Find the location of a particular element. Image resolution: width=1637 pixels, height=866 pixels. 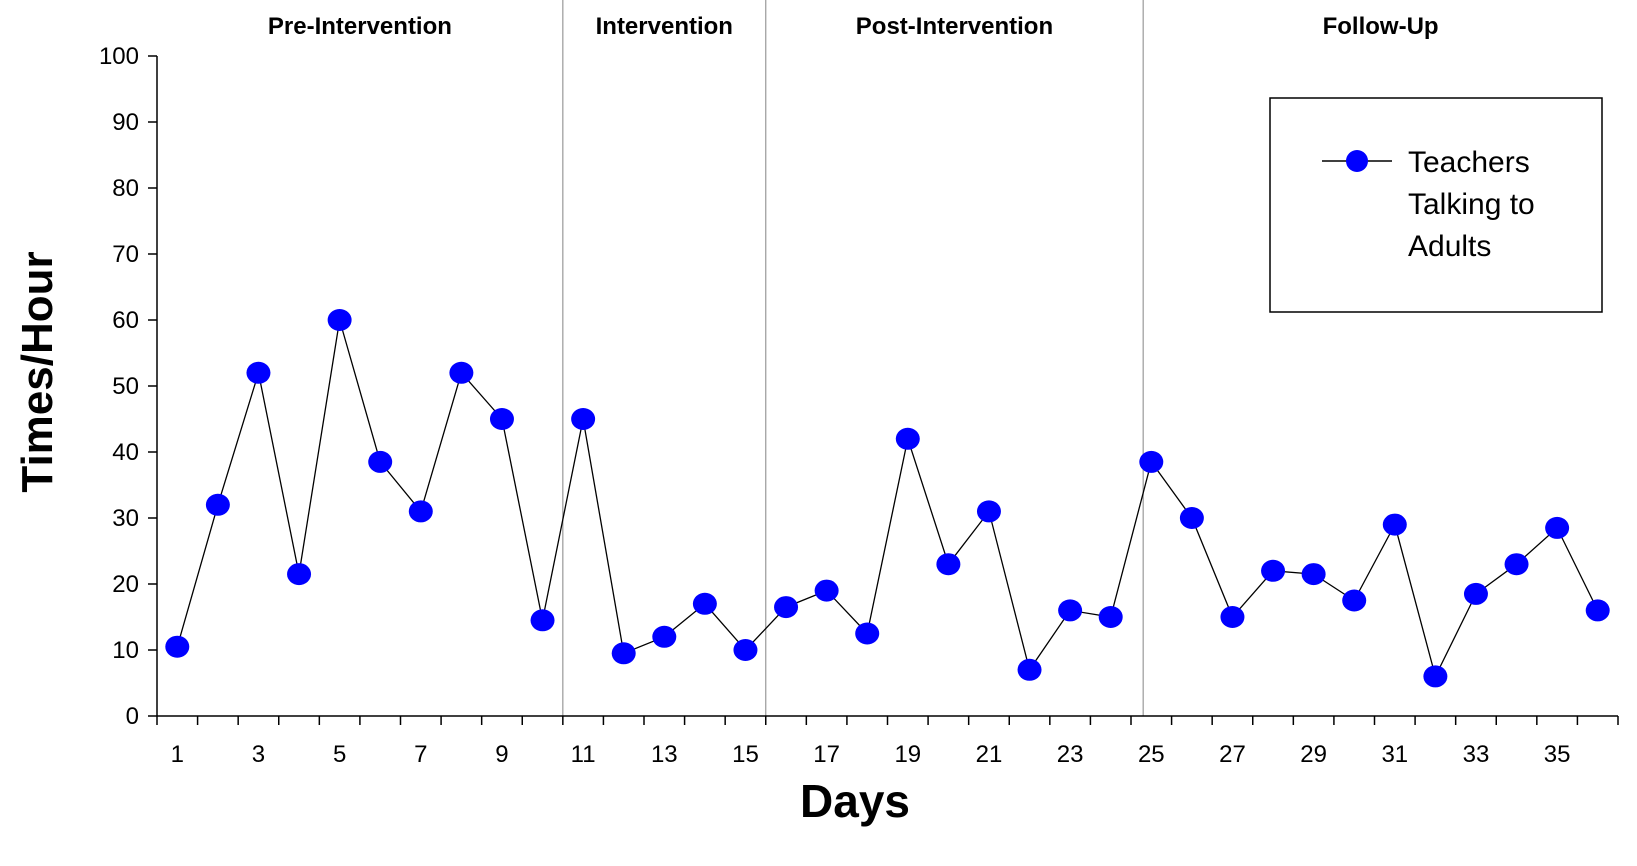

legend-marker-swatch is located at coordinates (1357, 161).